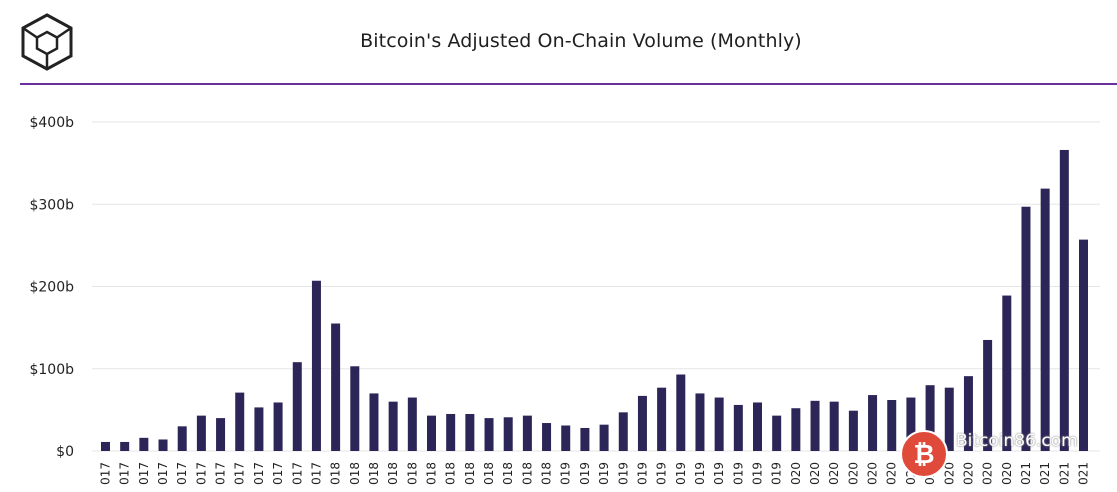 The width and height of the screenshot is (1117, 492). Describe the element at coordinates (568, 84) in the screenshot. I see `title-divider` at that location.